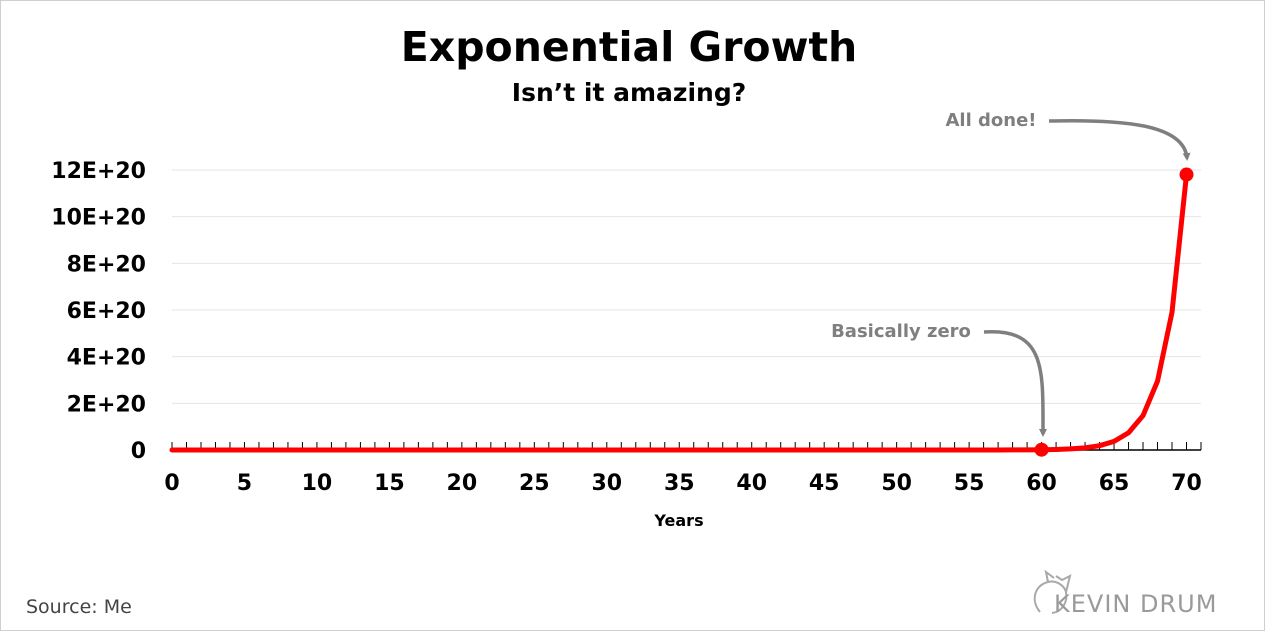 This screenshot has height=631, width=1265. What do you see at coordinates (629, 92) in the screenshot?
I see `chart-subtitle: Isn’t it amazing?` at bounding box center [629, 92].